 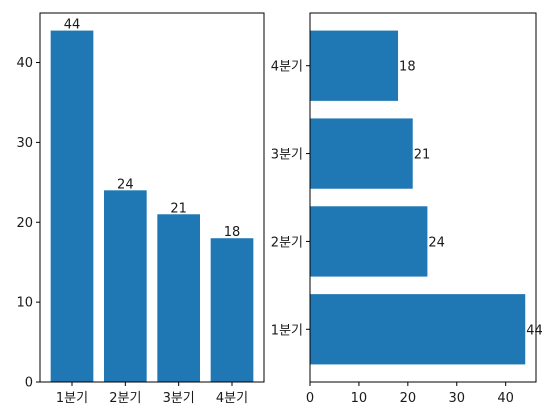 What do you see at coordinates (24, 223) in the screenshot?
I see `y-tick-label-20: 20` at bounding box center [24, 223].